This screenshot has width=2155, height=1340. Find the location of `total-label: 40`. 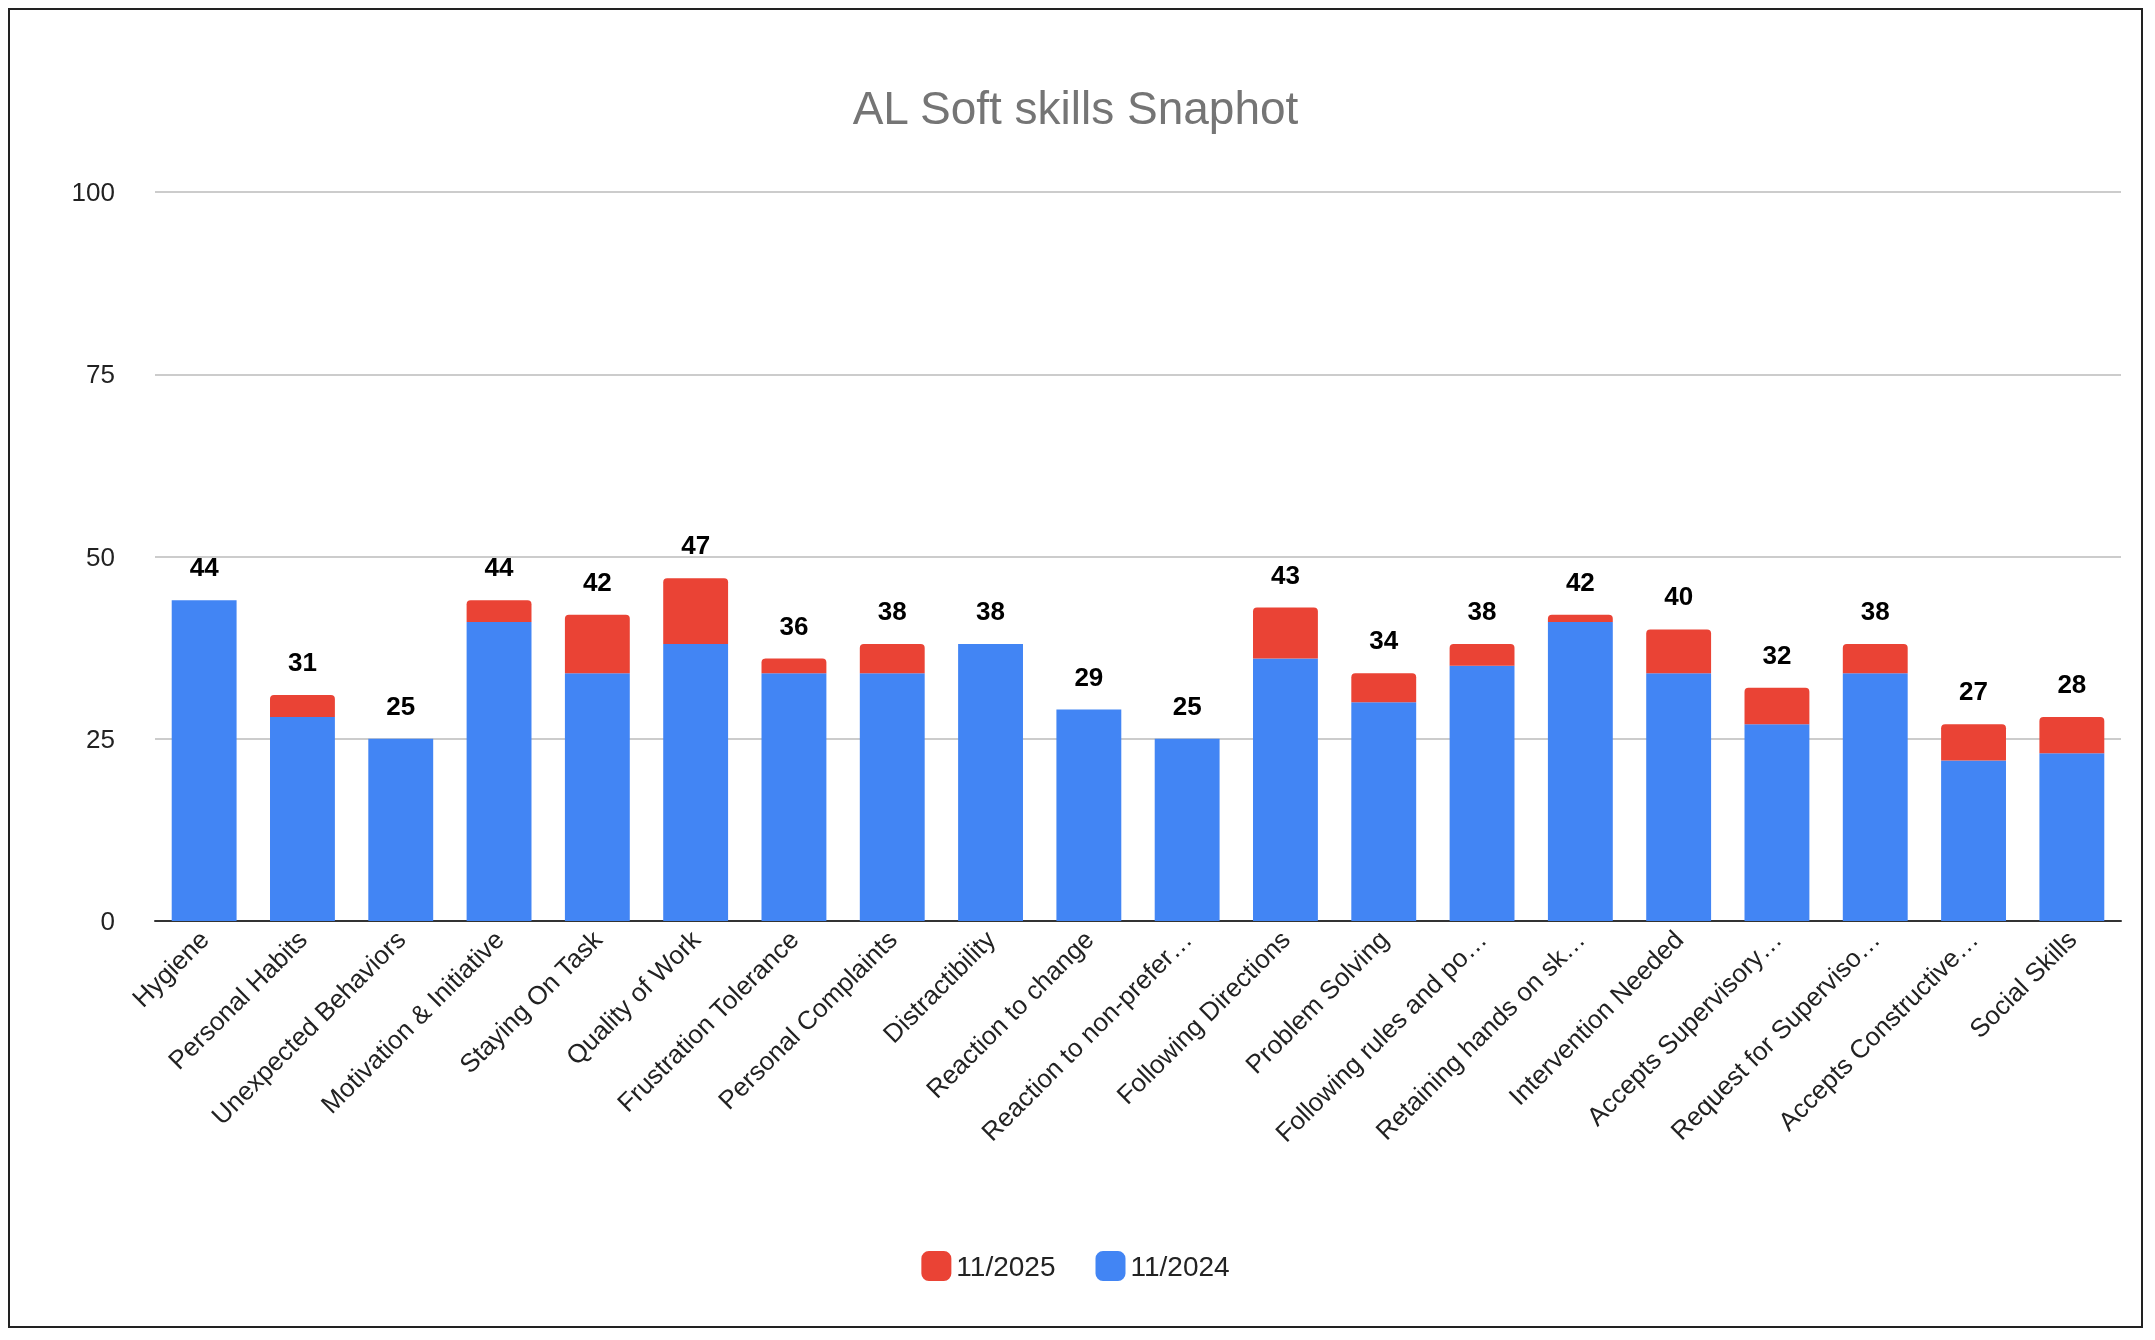

total-label: 40 is located at coordinates (1679, 596).